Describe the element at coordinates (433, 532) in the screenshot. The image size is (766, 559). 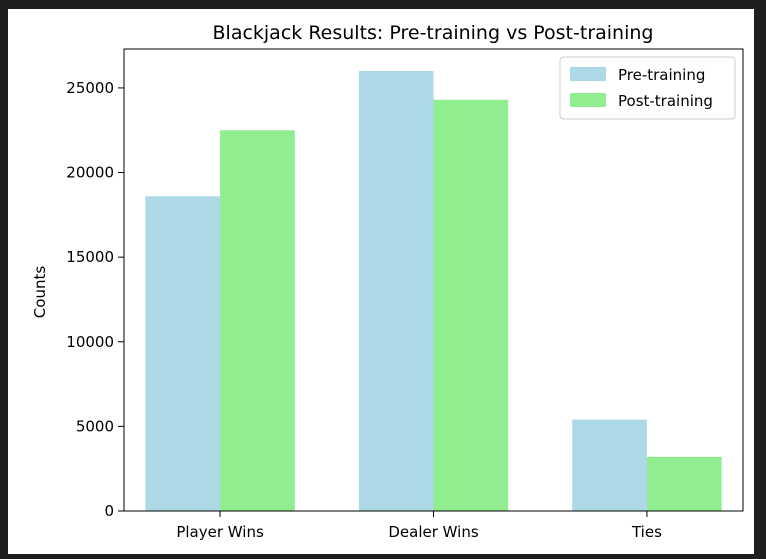
I see `x-tick-label: Dealer Wins` at that location.